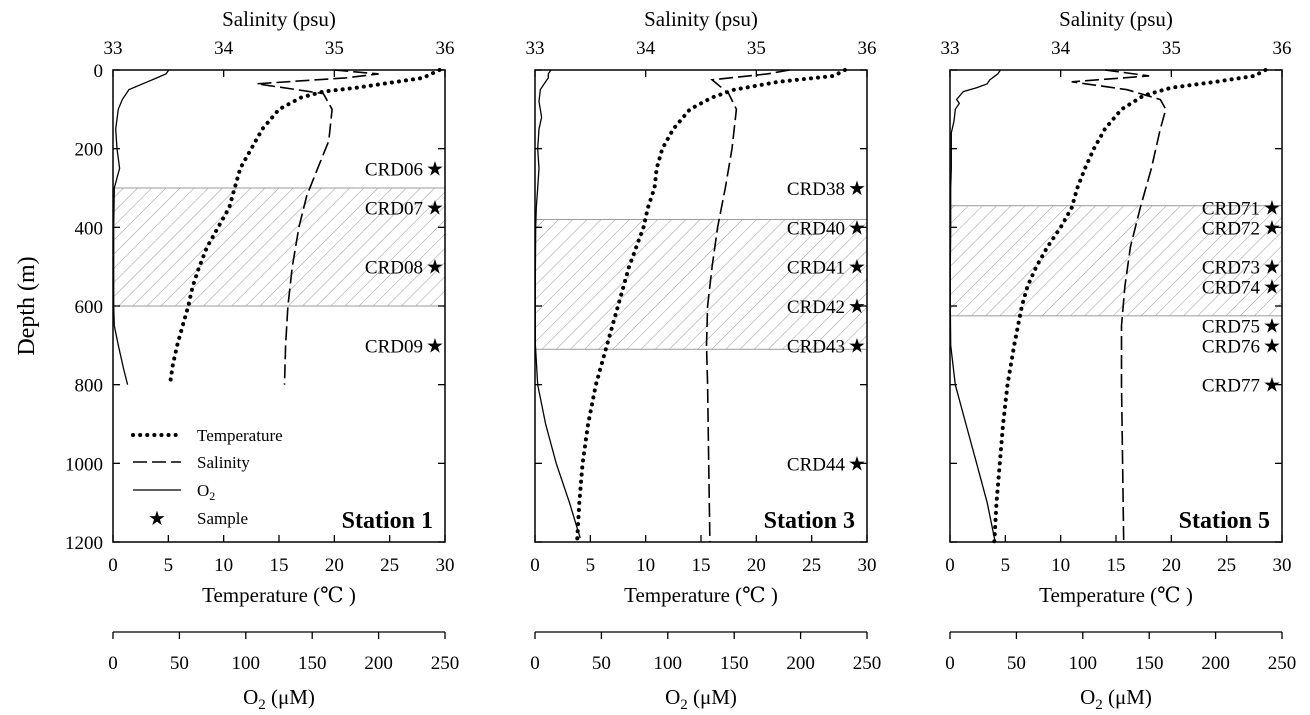  What do you see at coordinates (1231, 268) in the screenshot?
I see `sample-label: CRD73` at bounding box center [1231, 268].